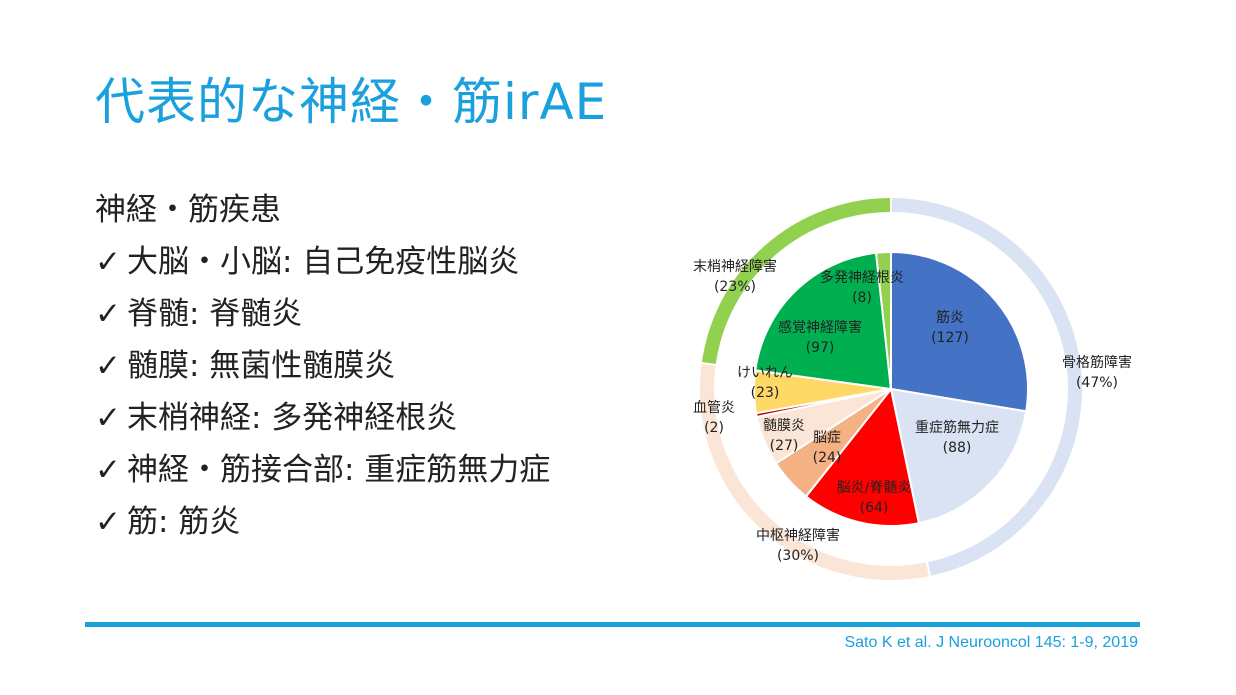 Image resolution: width=1236 pixels, height=695 pixels. I want to click on list-item: ✓ 髄膜: 無菌性髄膜炎, so click(322, 366).